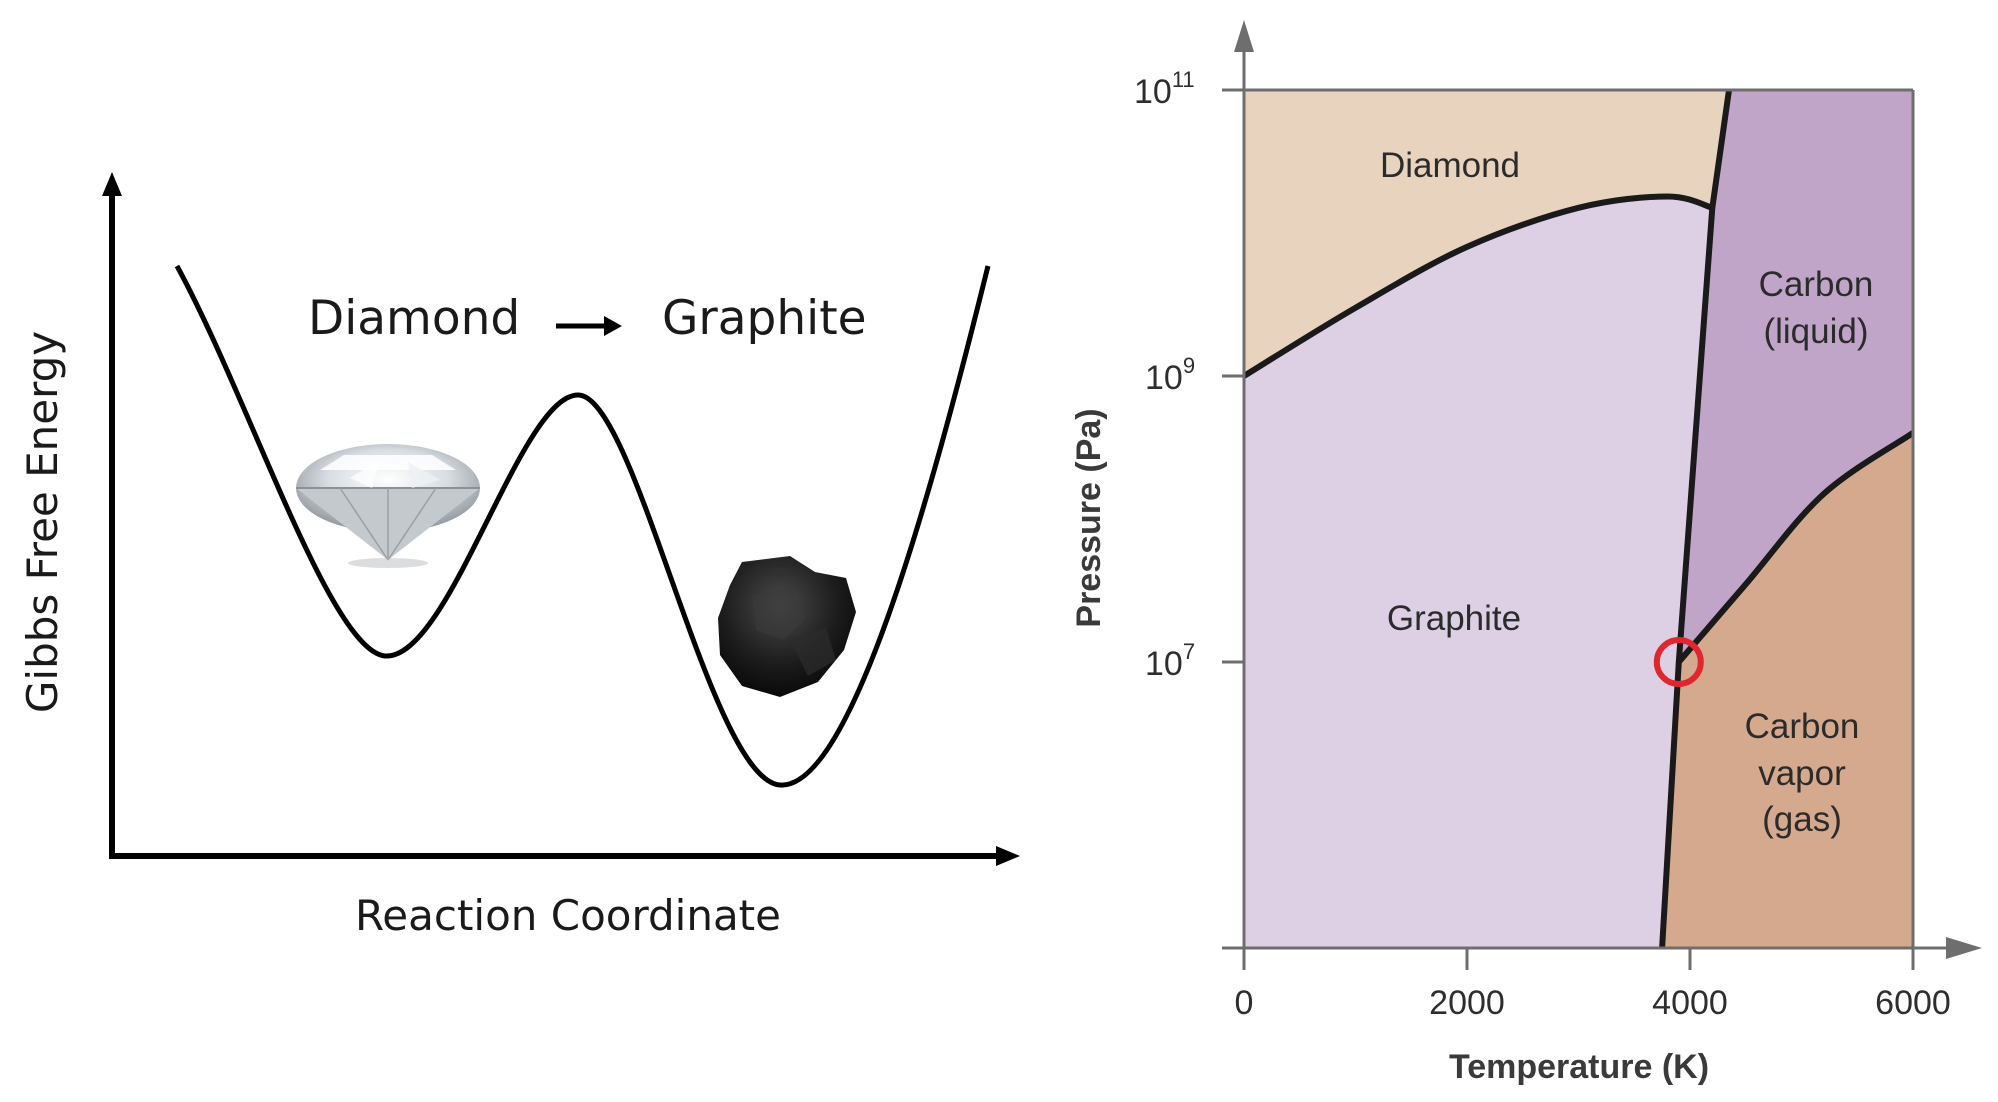 The image size is (1998, 1102). Describe the element at coordinates (1478, 286) in the screenshot. I see `diamond-graphite-boundary` at that location.